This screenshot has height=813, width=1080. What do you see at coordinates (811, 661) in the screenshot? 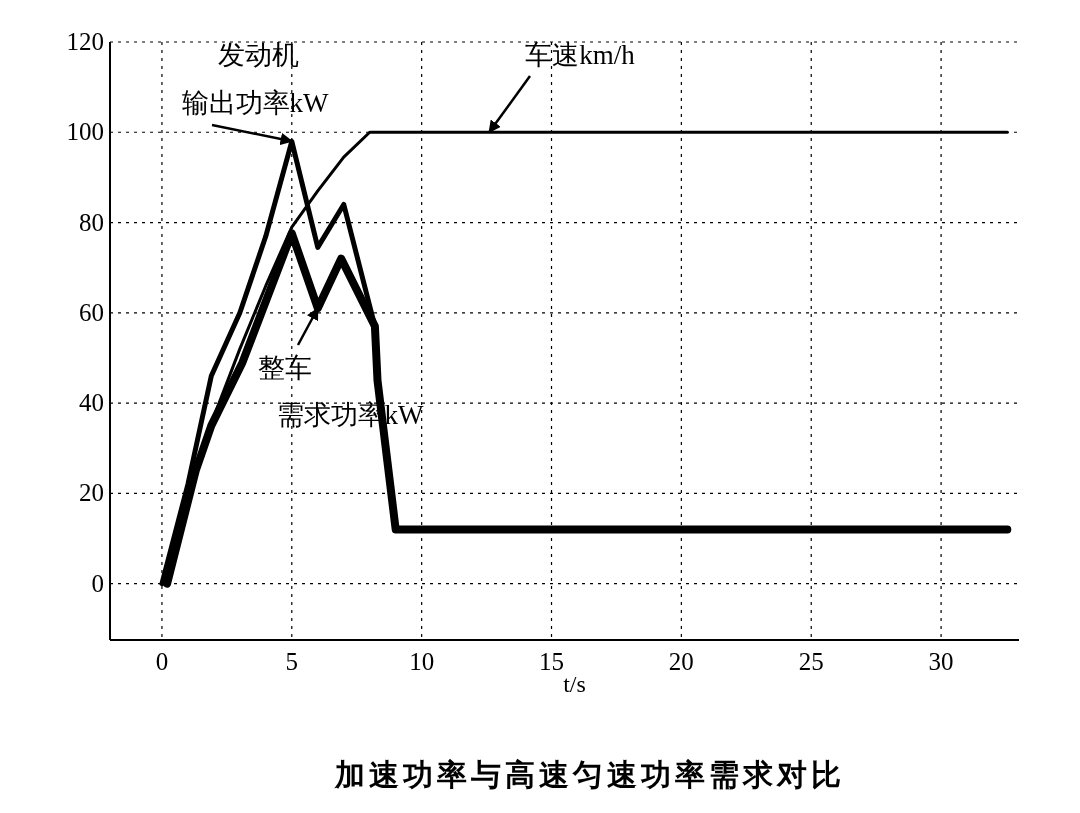
I see `x-tick-label: 25` at bounding box center [811, 661].